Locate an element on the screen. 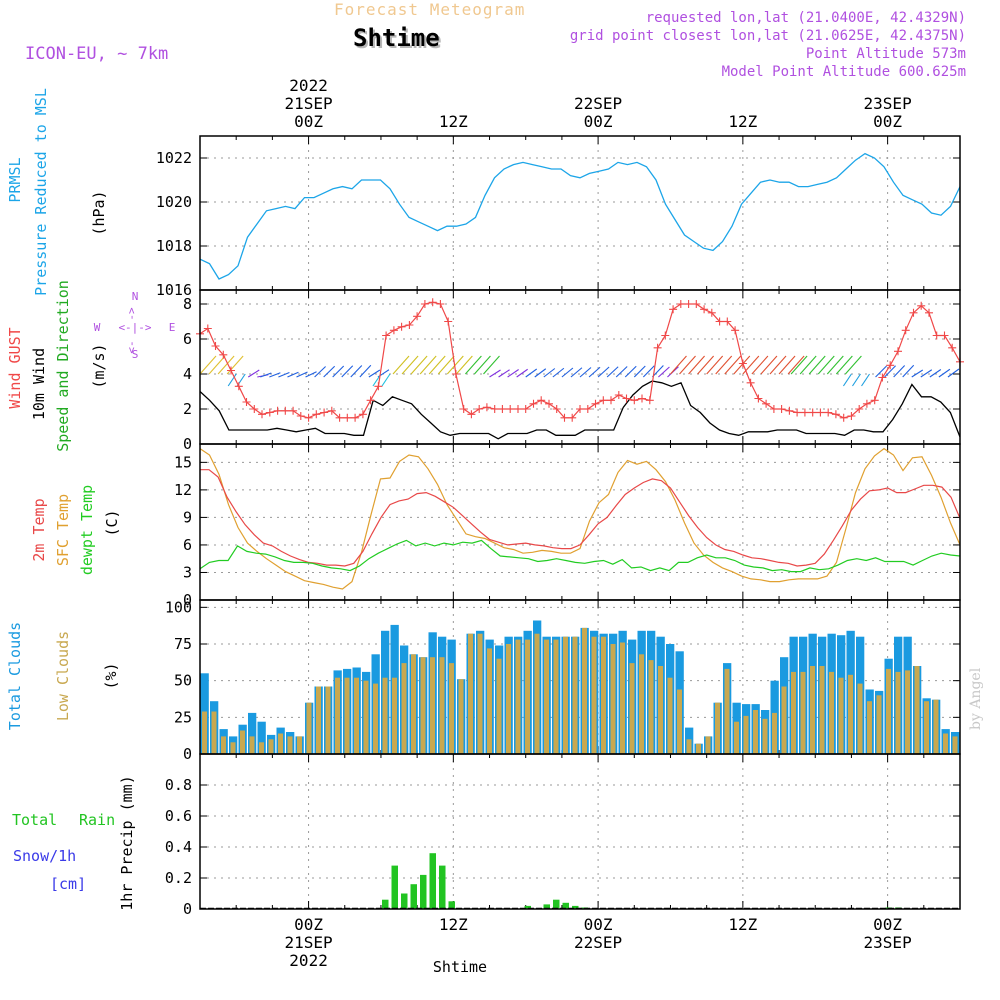 Image resolution: width=1000 pixels, height=1000 pixels. pressure-line is located at coordinates (580, 216).